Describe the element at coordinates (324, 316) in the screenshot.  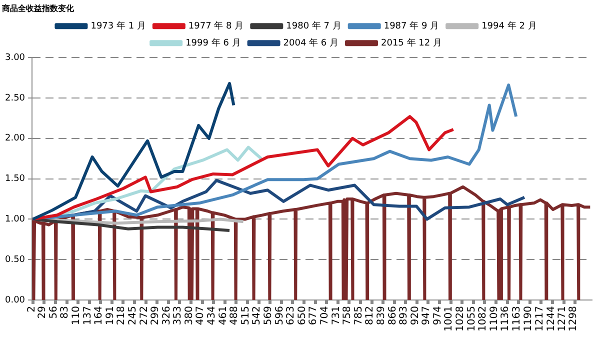
I see `x-tick-label: 704` at that location.